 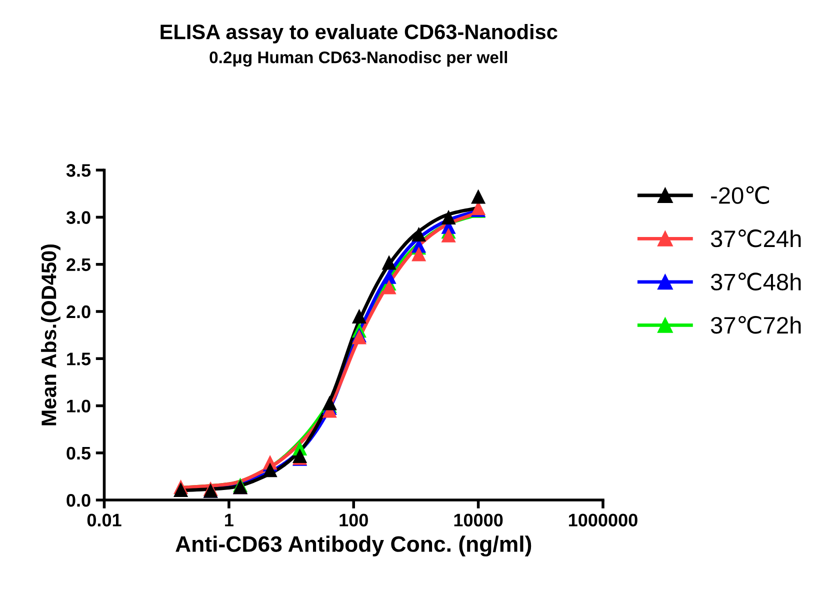 What do you see at coordinates (78, 406) in the screenshot?
I see `y-tick-label: 1.0` at bounding box center [78, 406].